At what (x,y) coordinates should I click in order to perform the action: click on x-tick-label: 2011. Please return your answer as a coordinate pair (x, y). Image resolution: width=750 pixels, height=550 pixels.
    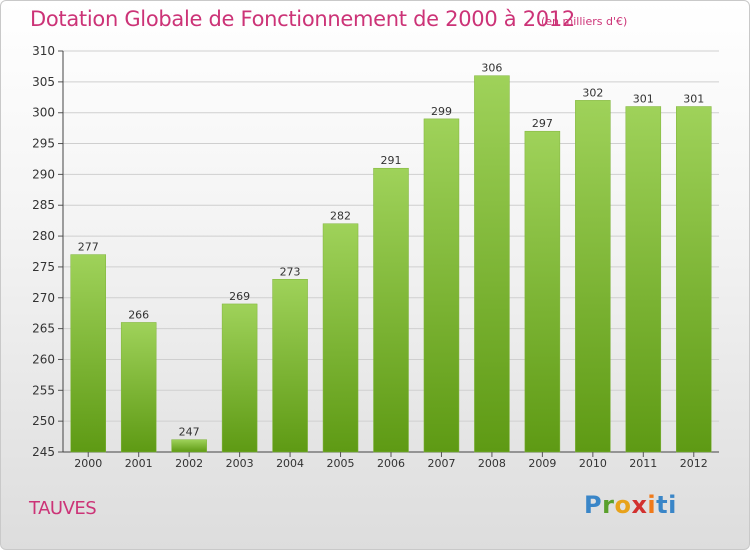
    Looking at the image, I should click on (643, 463).